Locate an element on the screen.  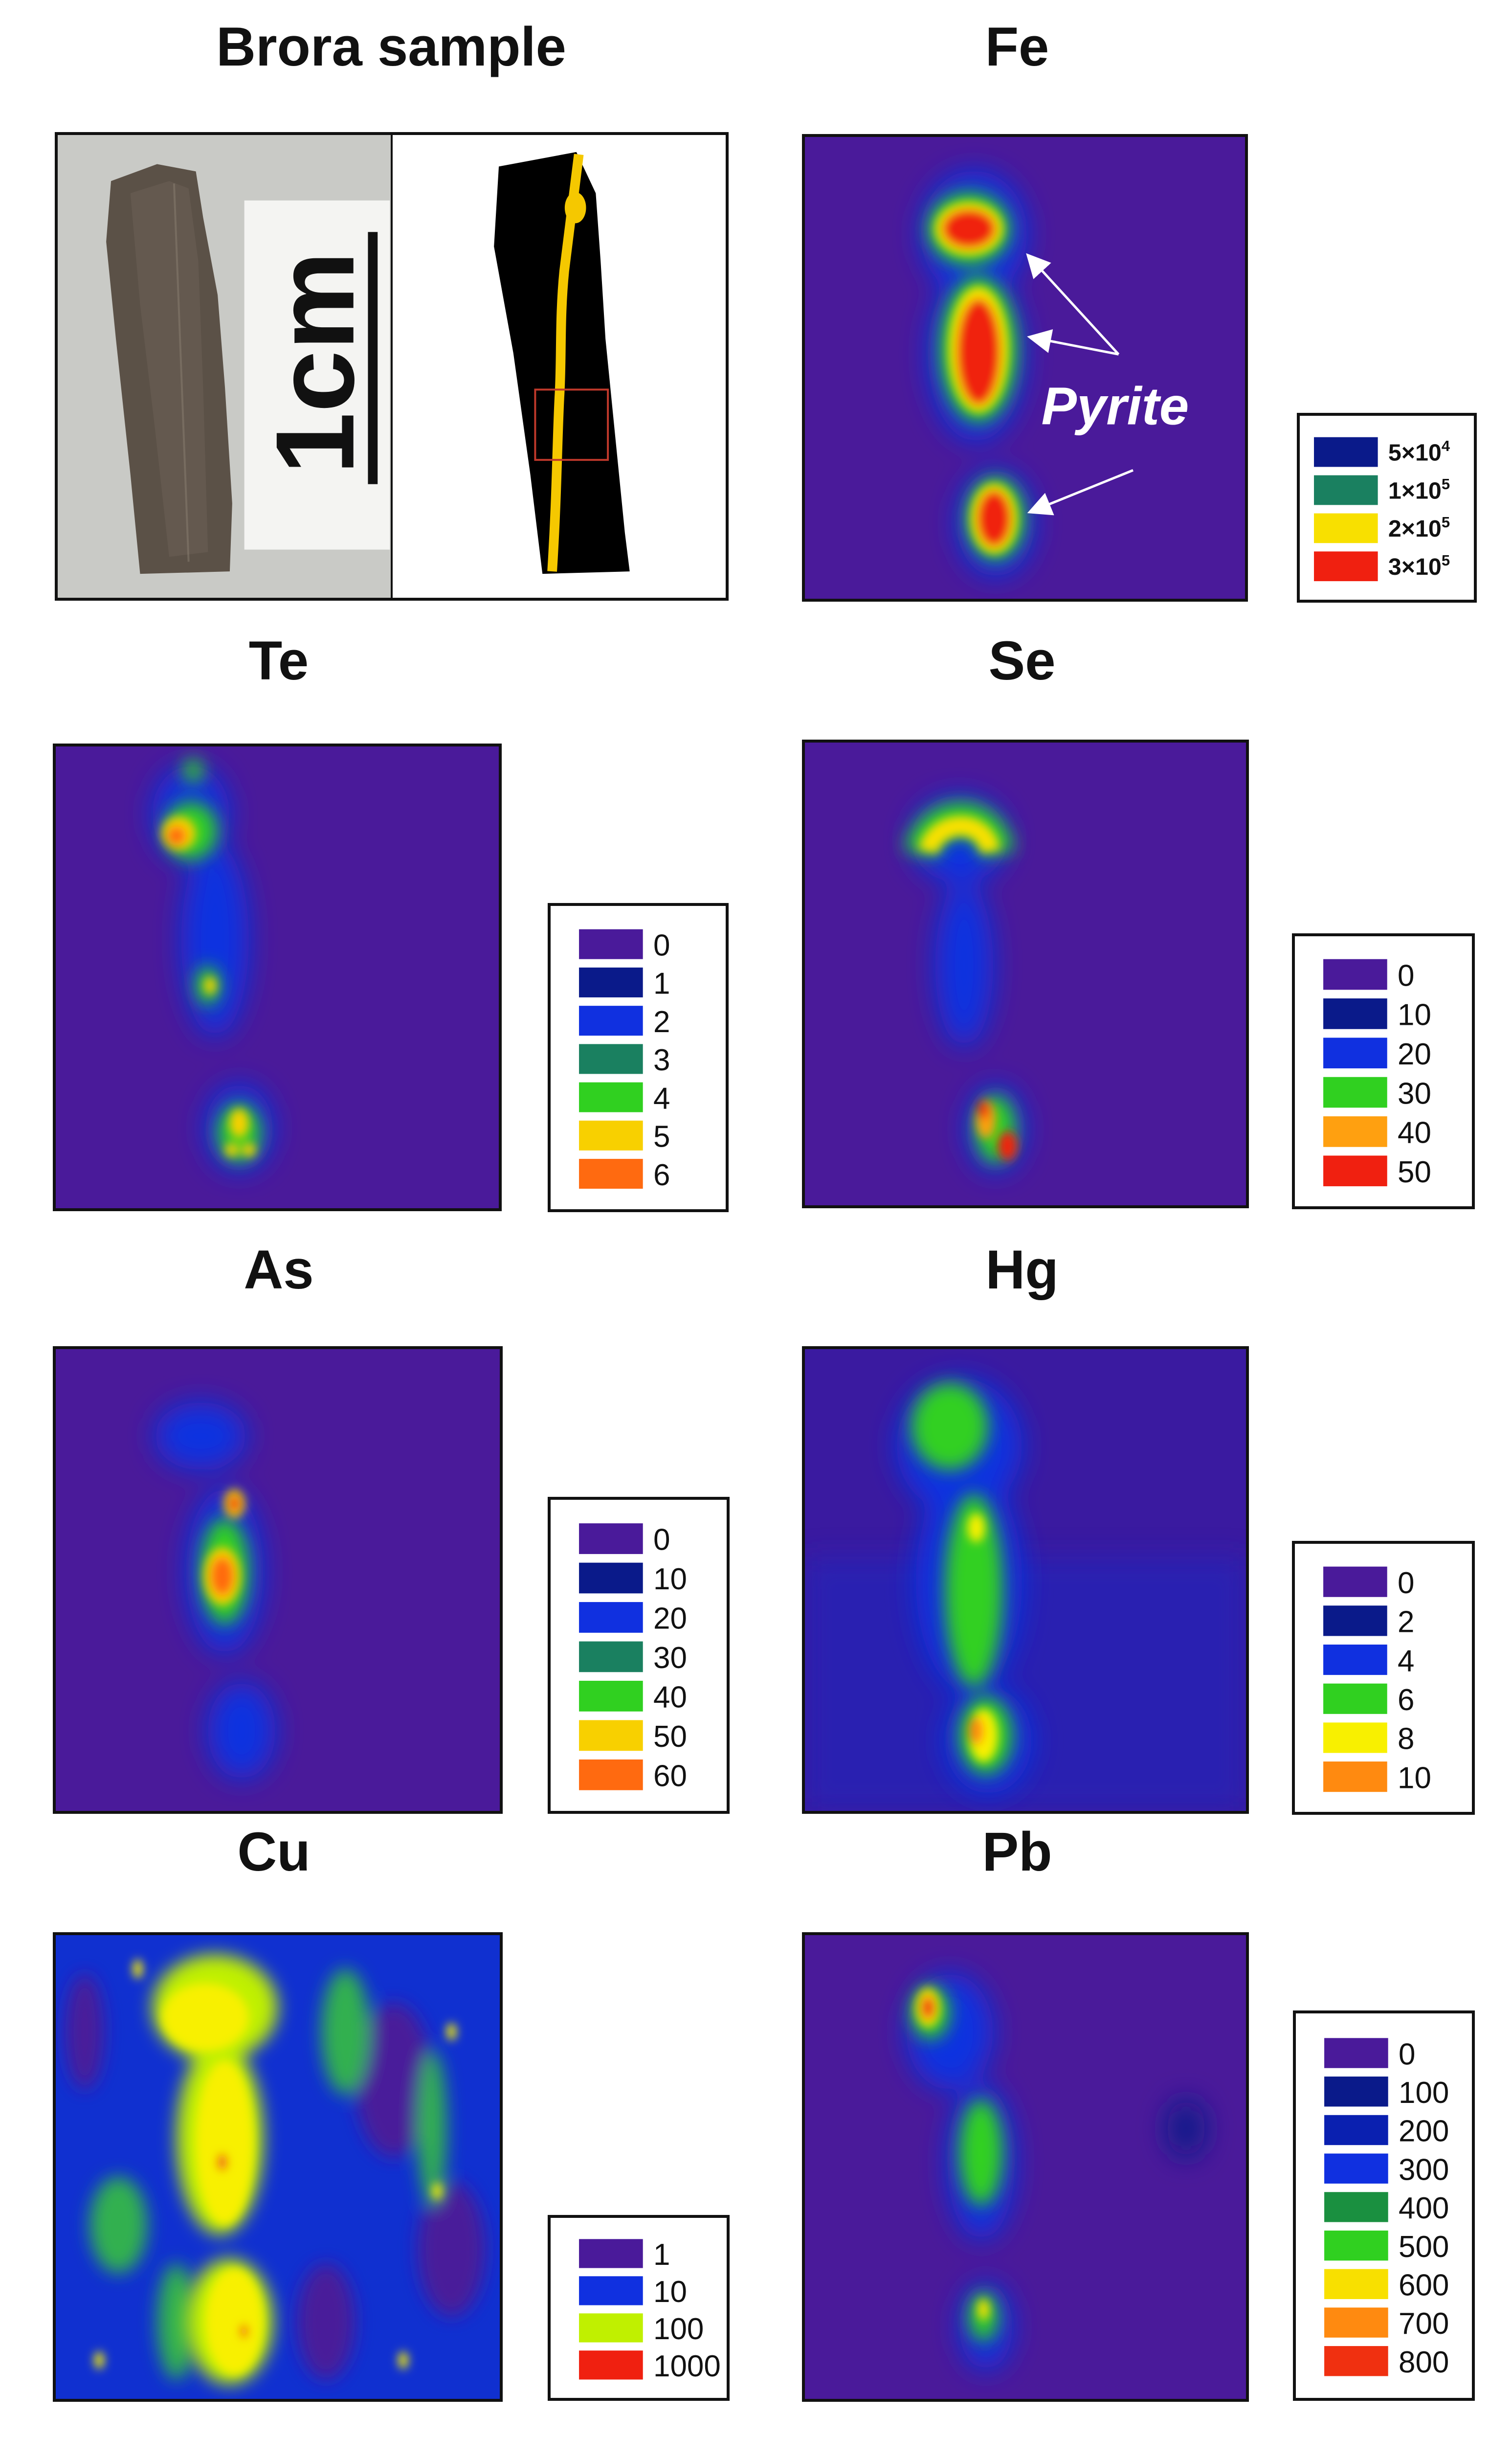
cu-legend-label-3: 1000 is located at coordinates (687, 2366).